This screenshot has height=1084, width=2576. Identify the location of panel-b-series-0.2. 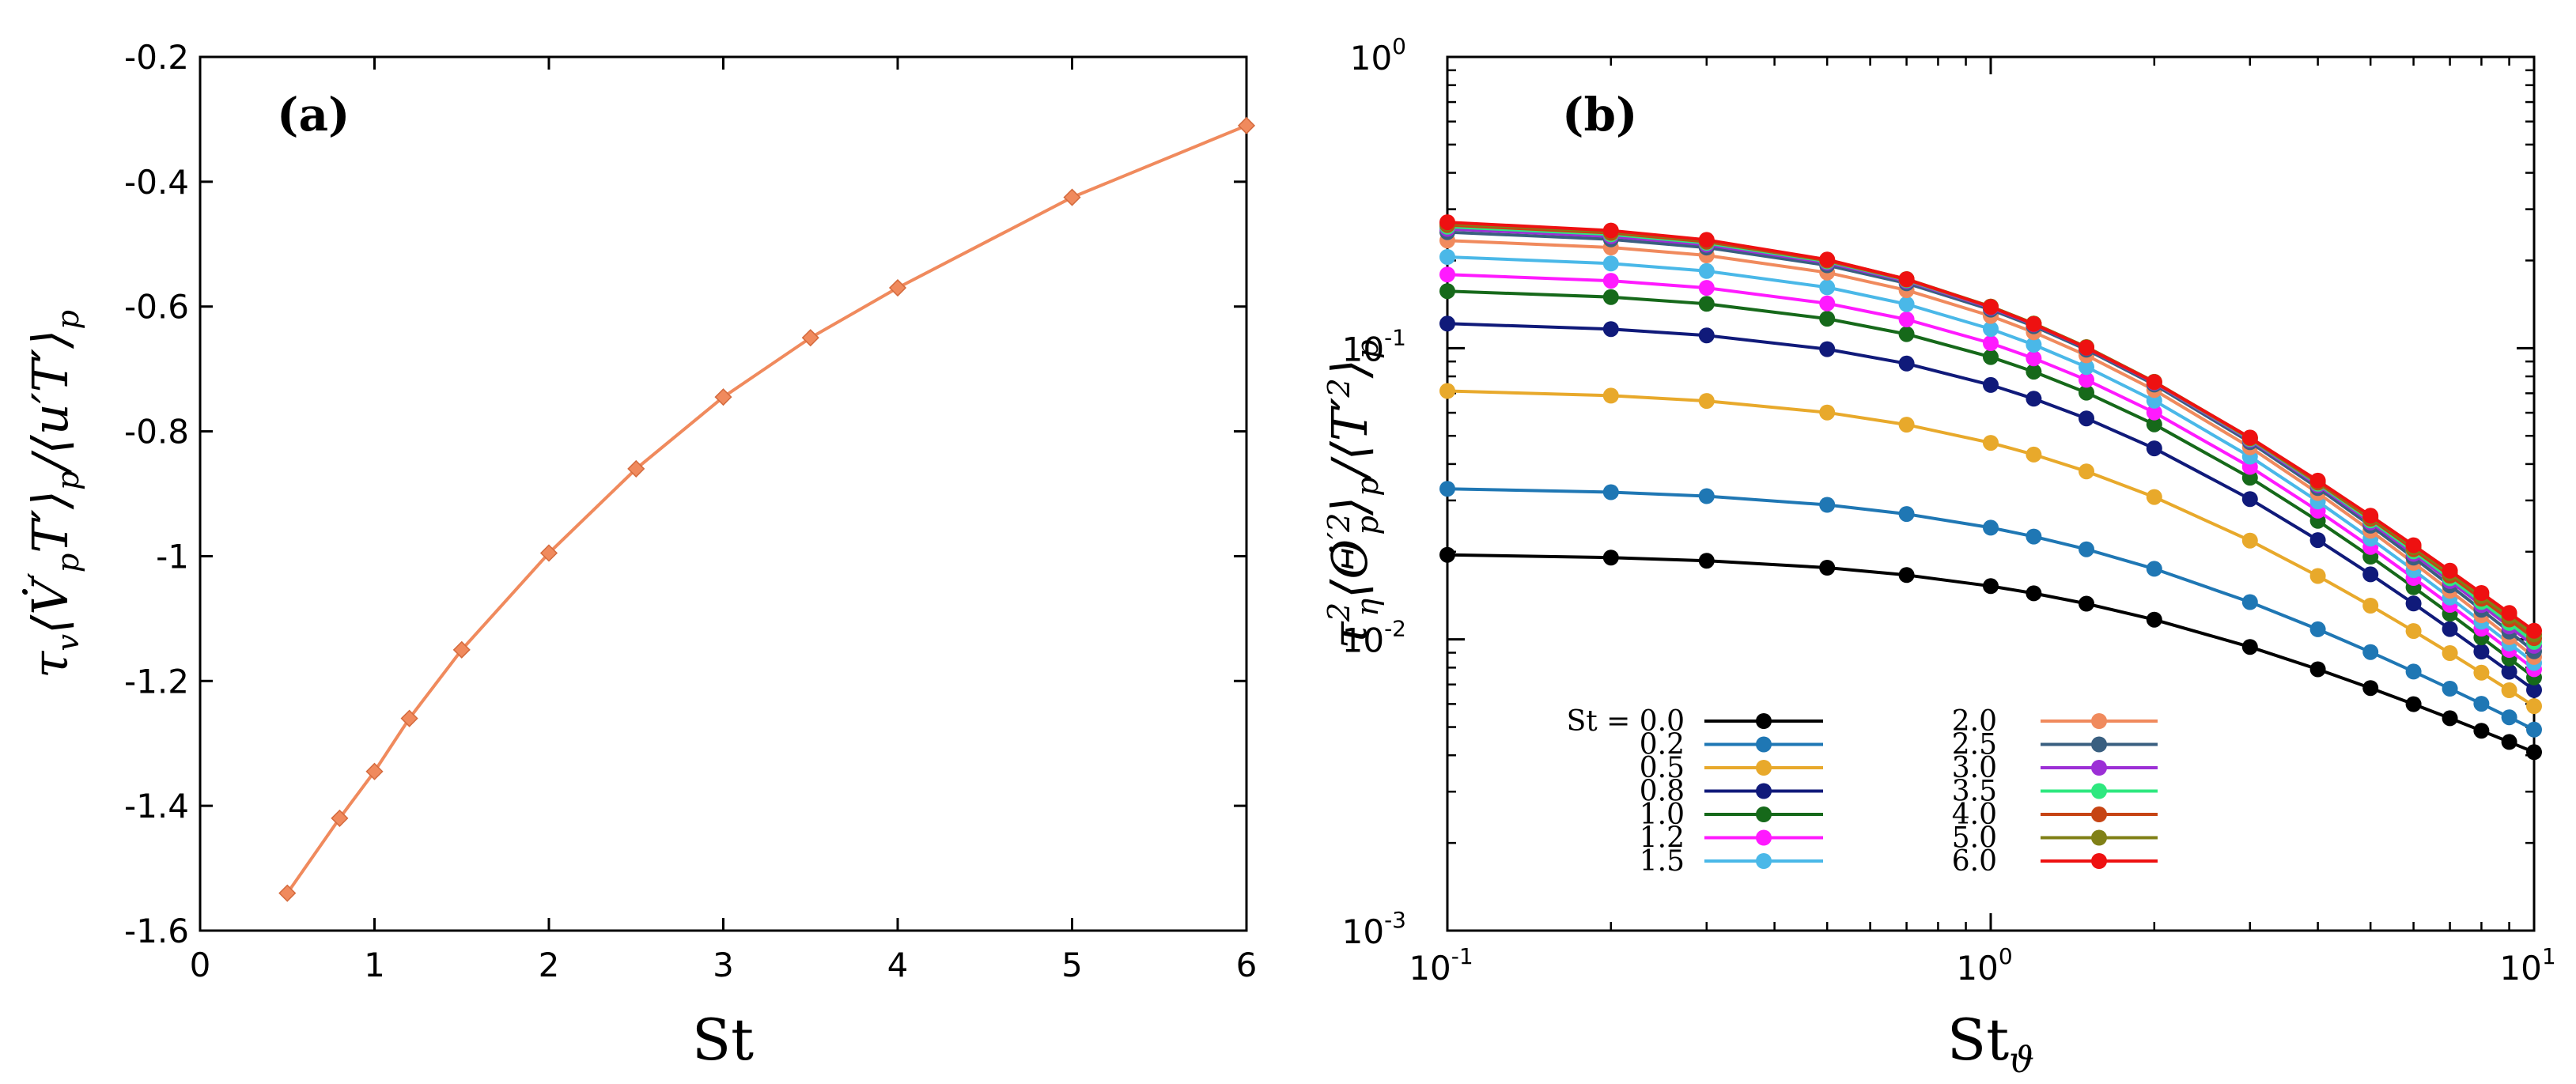
(1991, 609).